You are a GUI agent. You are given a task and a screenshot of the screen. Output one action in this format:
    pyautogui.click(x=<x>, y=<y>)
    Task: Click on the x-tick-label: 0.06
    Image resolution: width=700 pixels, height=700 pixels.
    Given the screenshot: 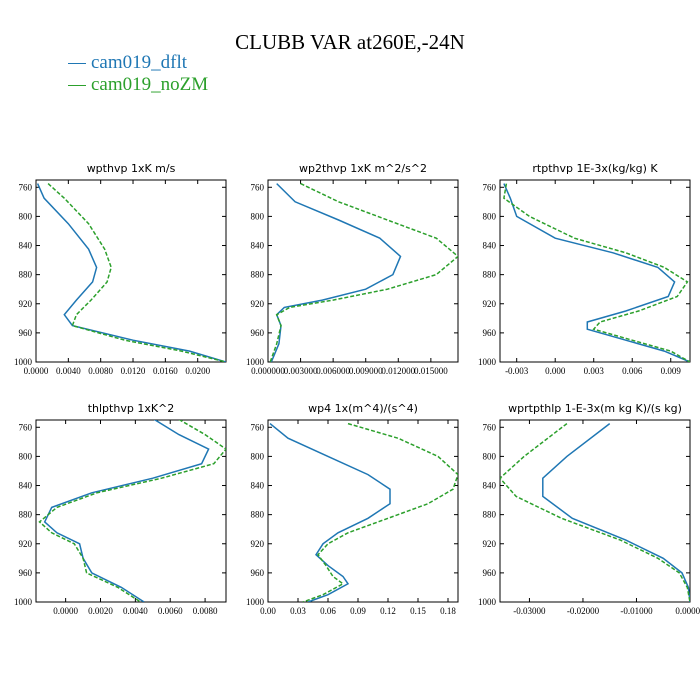 What is the action you would take?
    pyautogui.click(x=328, y=611)
    